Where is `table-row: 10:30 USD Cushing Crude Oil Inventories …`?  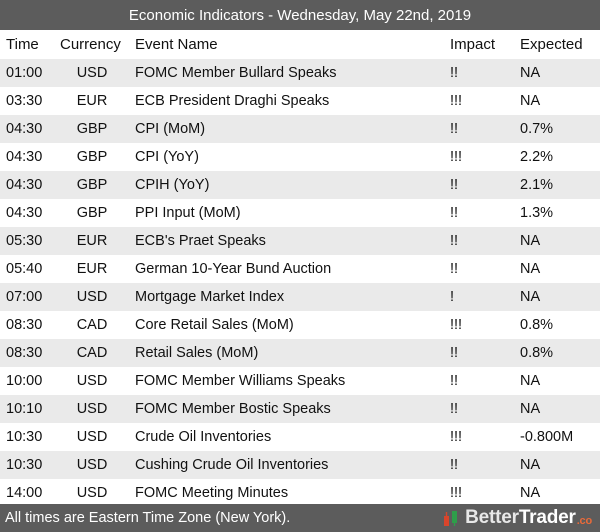 table-row: 10:30 USD Cushing Crude Oil Inventories … is located at coordinates (300, 465).